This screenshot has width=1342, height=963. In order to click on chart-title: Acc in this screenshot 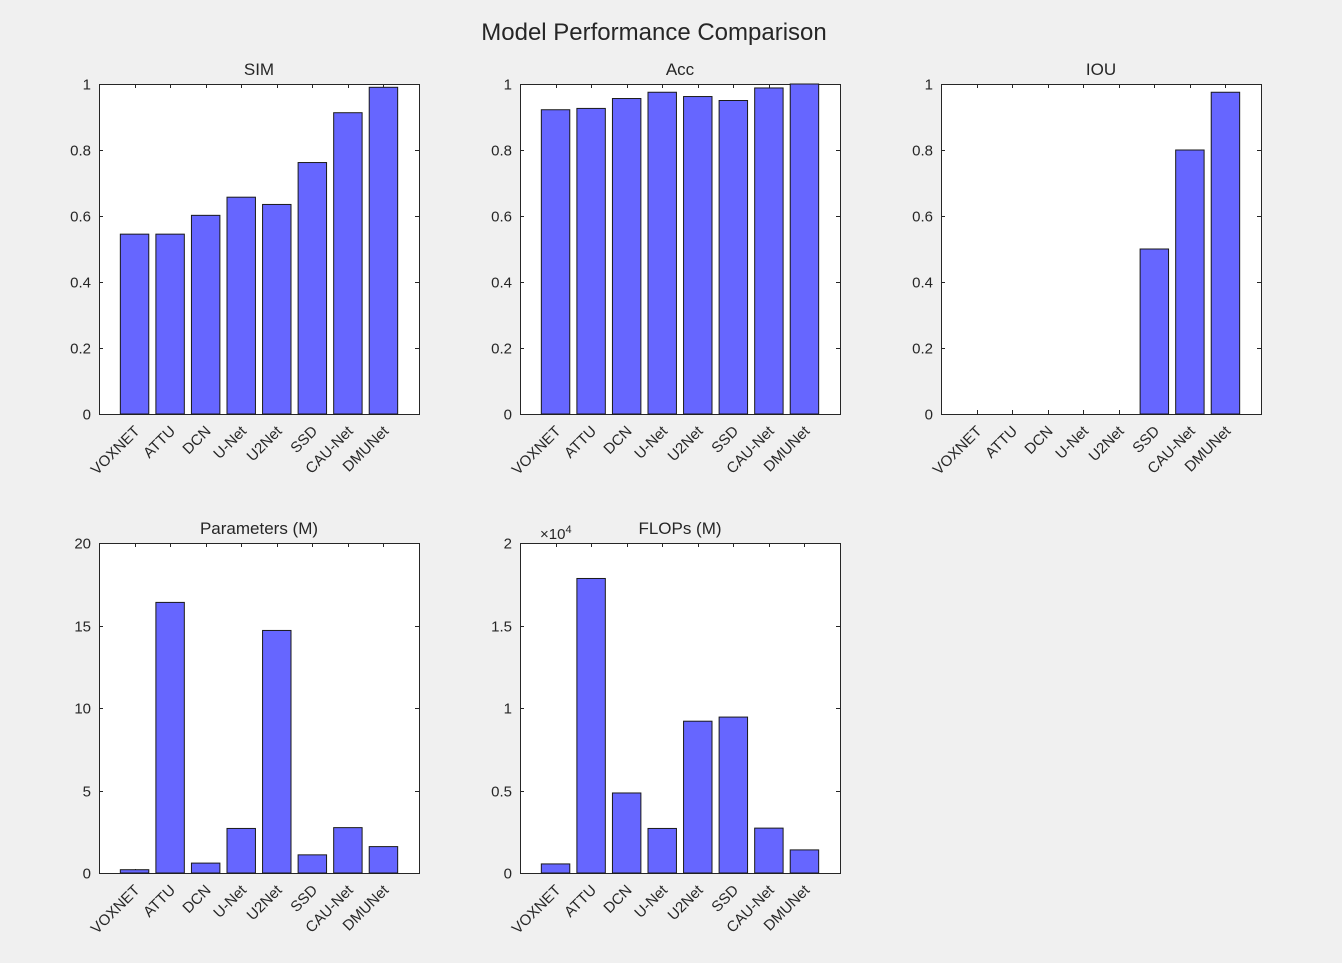, I will do `click(680, 69)`.